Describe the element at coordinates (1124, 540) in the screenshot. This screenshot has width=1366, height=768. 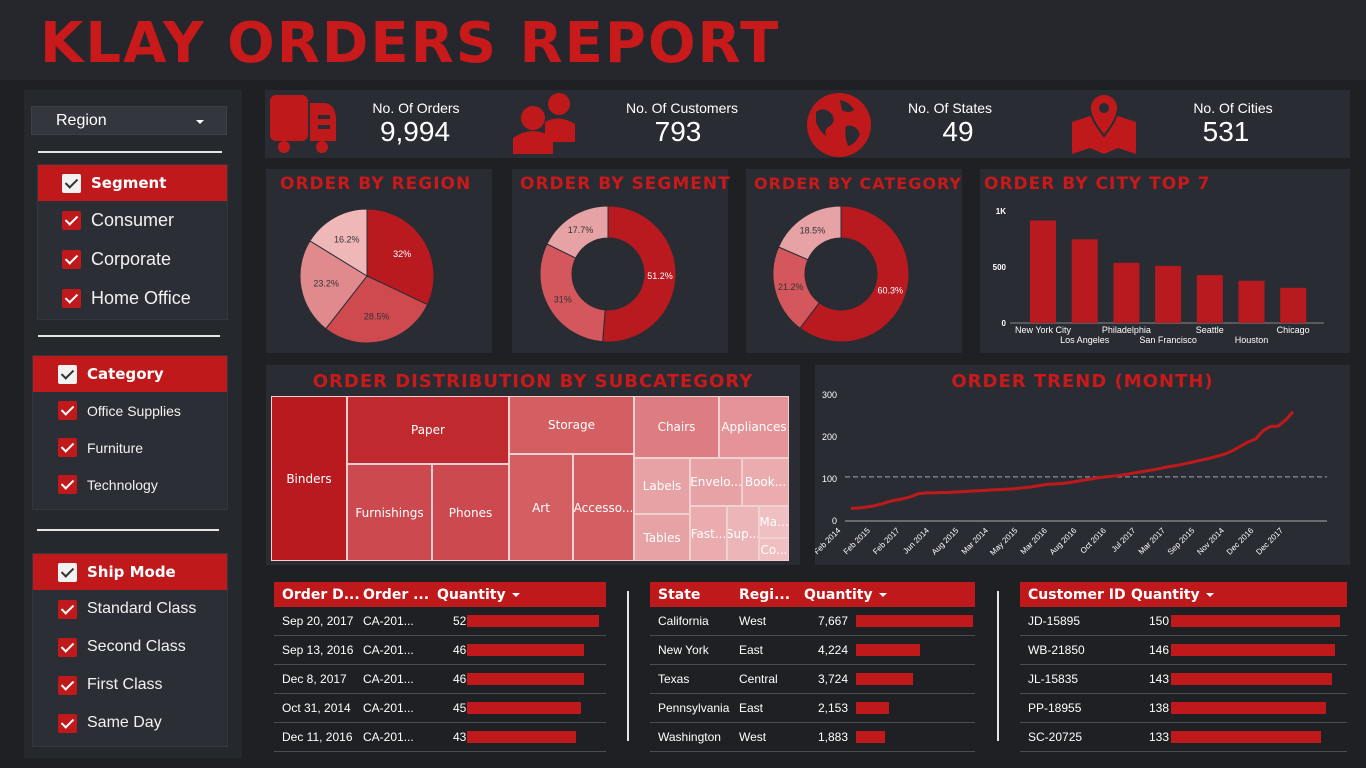
I see `x-tick-label: Jul 2017` at that location.